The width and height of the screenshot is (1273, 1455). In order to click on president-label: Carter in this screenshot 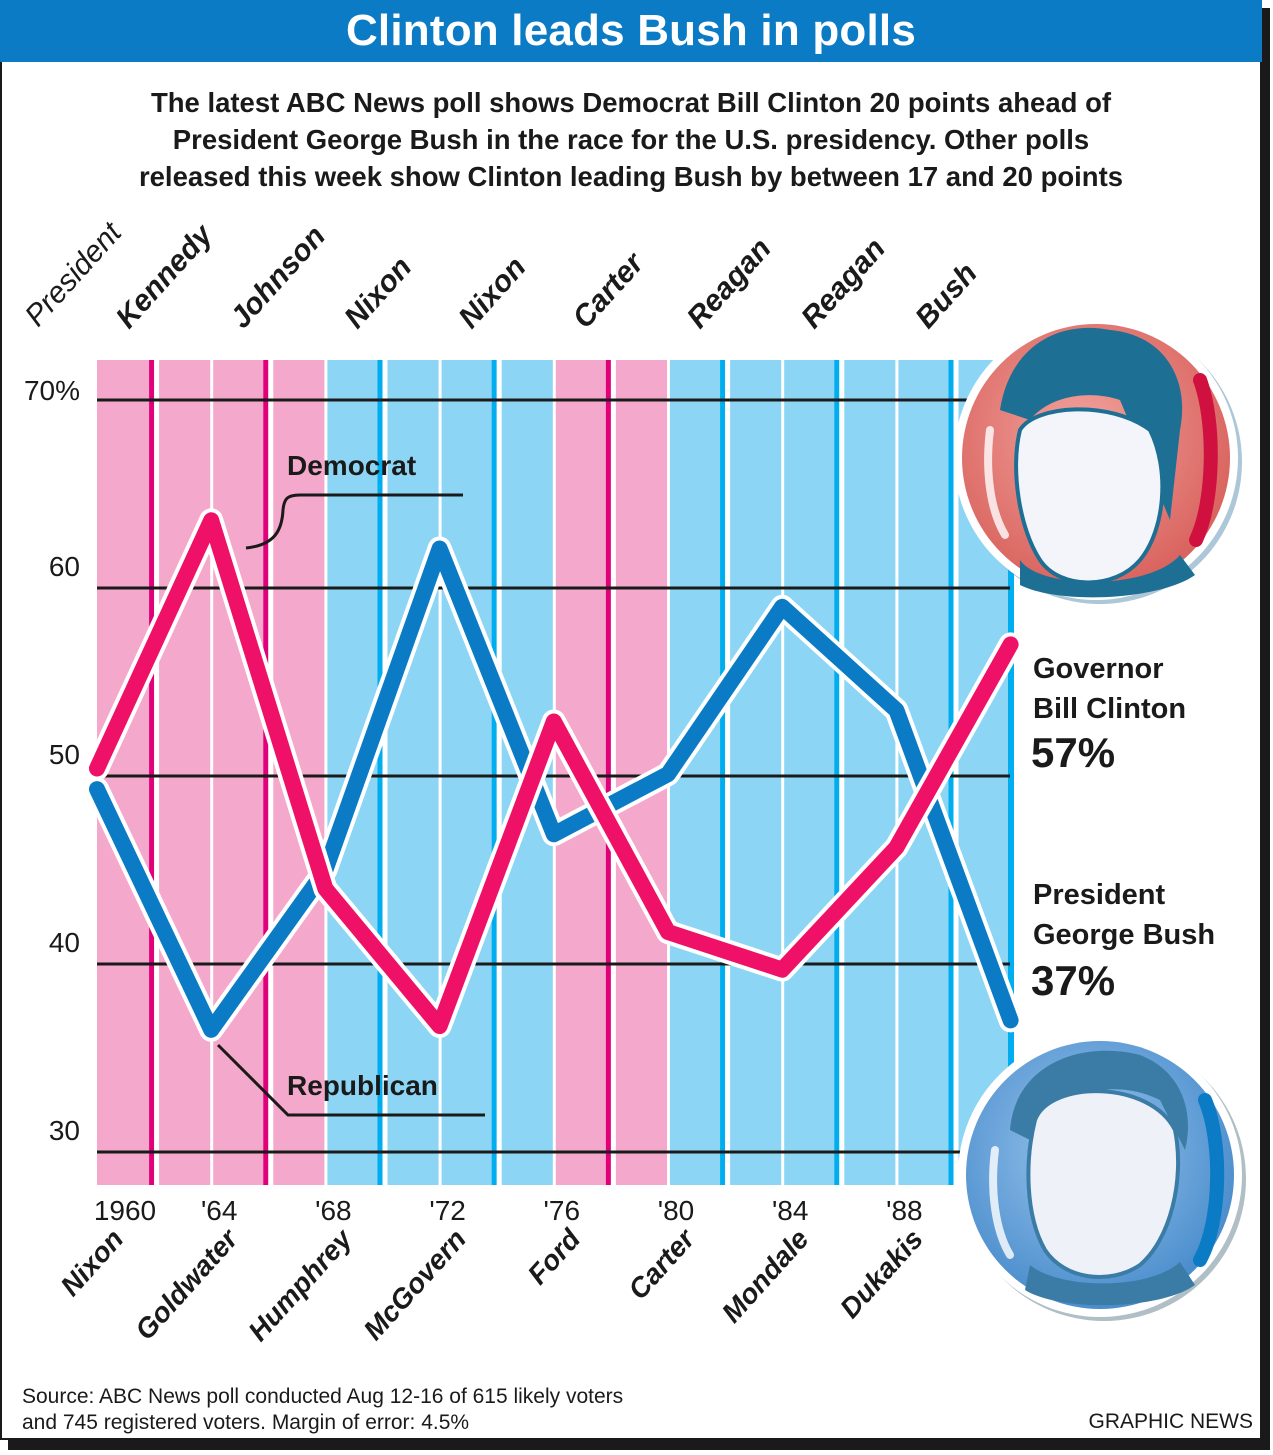, I will do `click(608, 289)`.